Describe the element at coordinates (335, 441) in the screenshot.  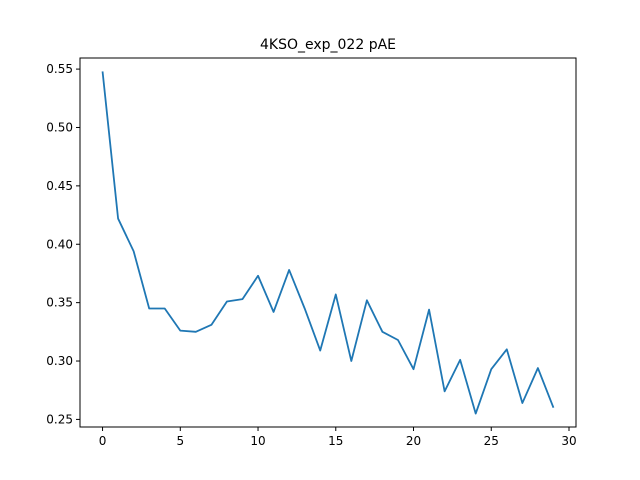
I see `x-tick-label: 15` at that location.